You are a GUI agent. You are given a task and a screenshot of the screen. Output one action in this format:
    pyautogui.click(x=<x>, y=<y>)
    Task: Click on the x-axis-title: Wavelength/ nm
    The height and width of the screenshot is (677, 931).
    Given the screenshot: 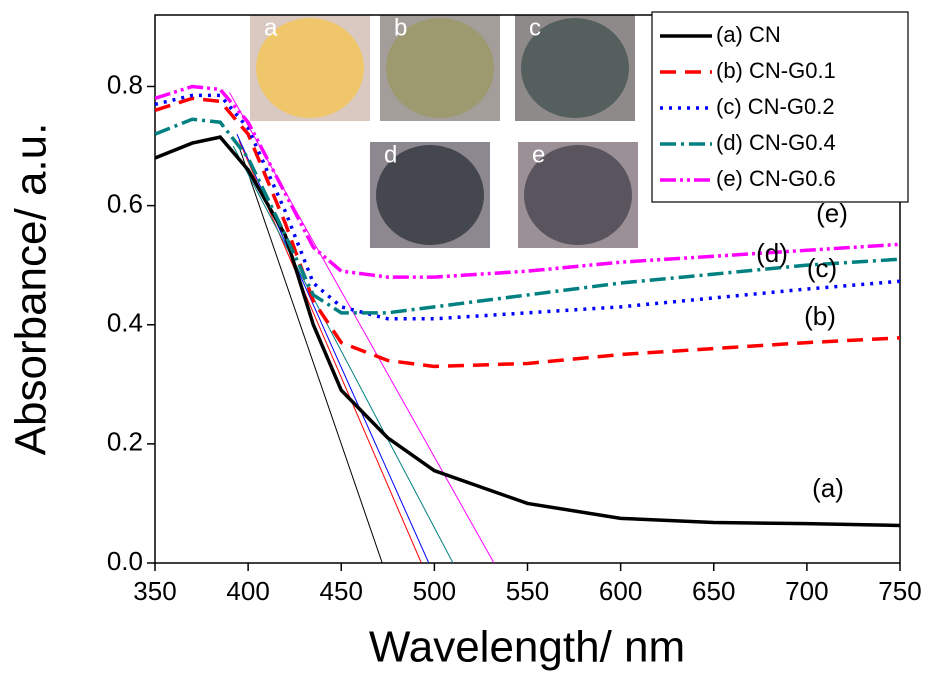 What is the action you would take?
    pyautogui.click(x=527, y=647)
    